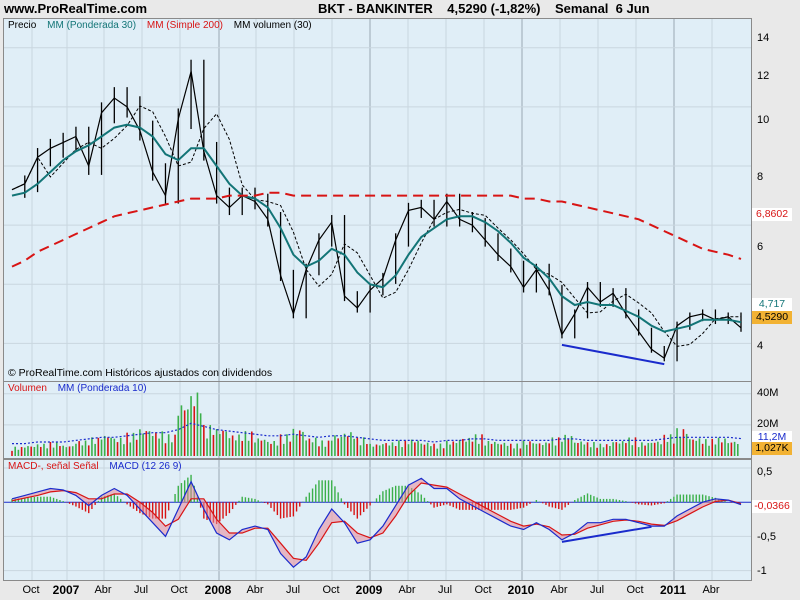 The height and width of the screenshot is (600, 800). I want to click on legend-macd-12-26-9: MACD (12 26 9), so click(145, 466).